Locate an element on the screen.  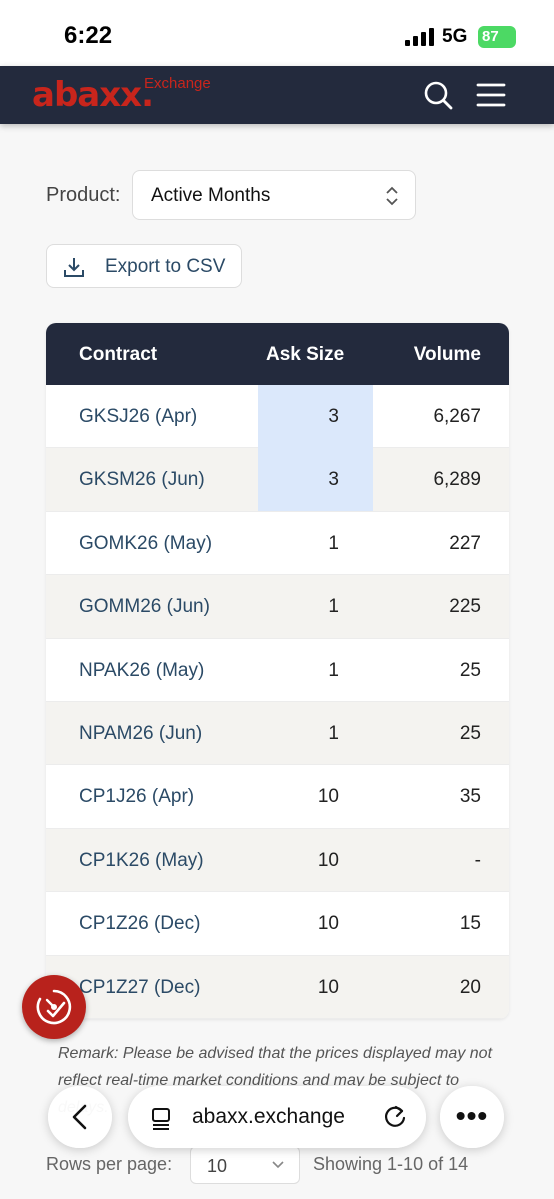
contract-link: CP1J26 (Apr) is located at coordinates (137, 797).